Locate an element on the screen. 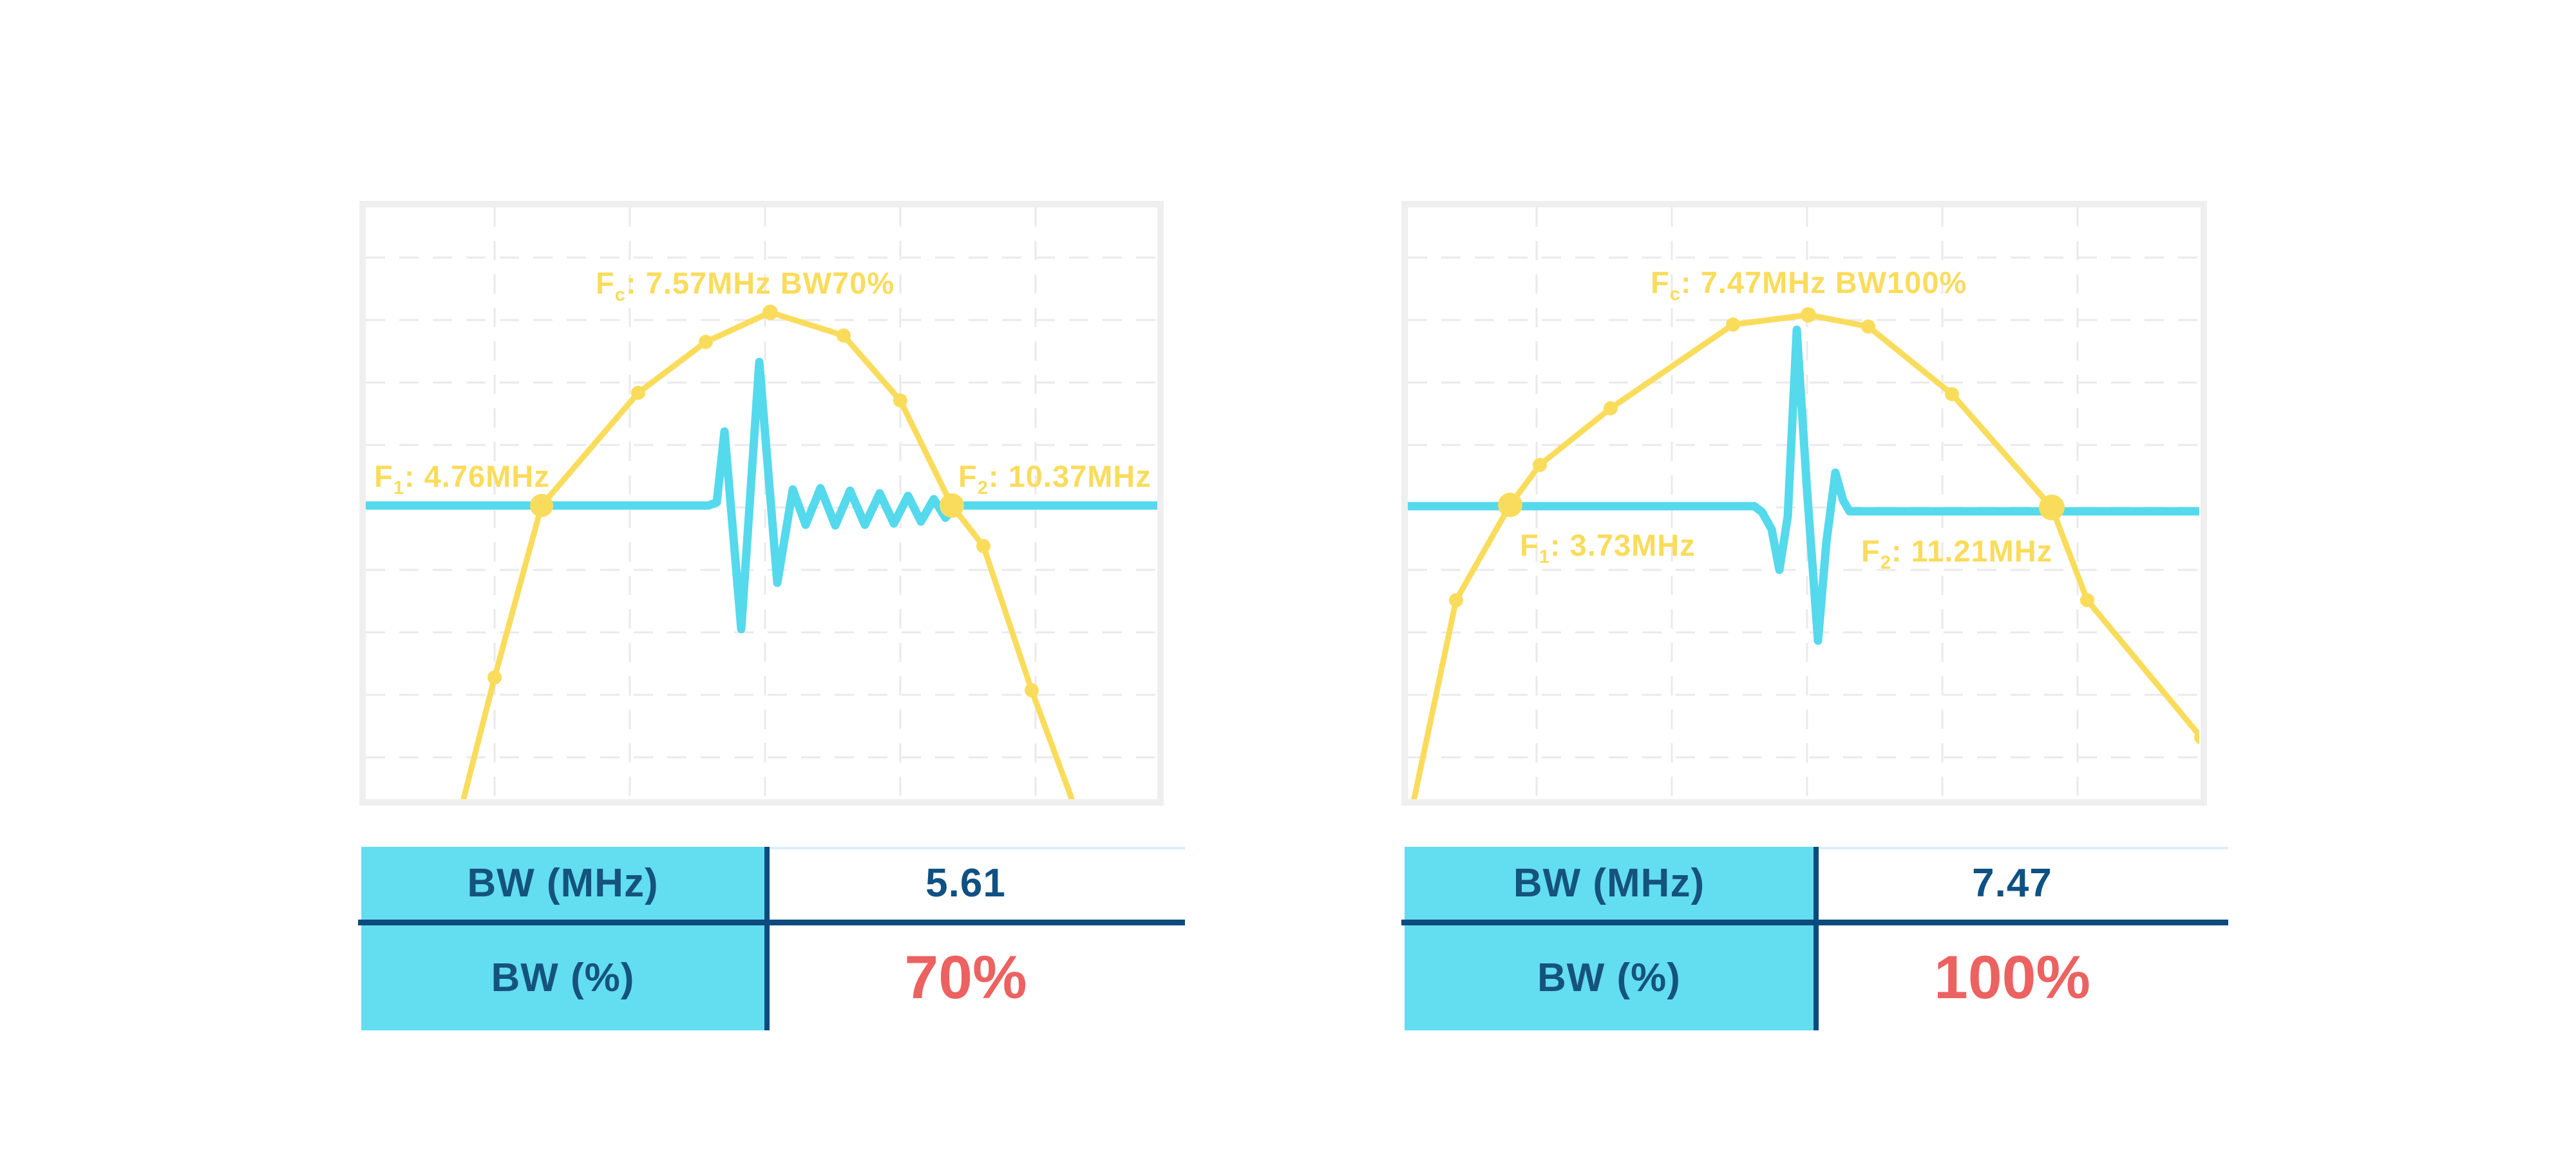 This screenshot has height=1154, width=2576. bw-pct-value-cell: 100% is located at coordinates (2012, 977).